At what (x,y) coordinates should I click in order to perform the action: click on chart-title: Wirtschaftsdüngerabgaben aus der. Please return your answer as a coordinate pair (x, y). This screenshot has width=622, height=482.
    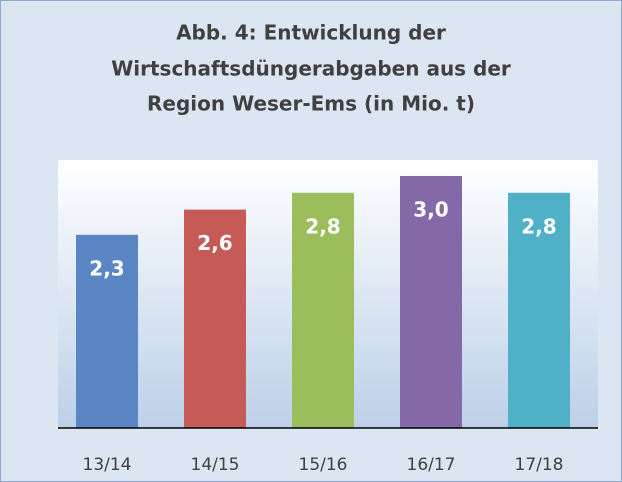
    Looking at the image, I should click on (311, 69).